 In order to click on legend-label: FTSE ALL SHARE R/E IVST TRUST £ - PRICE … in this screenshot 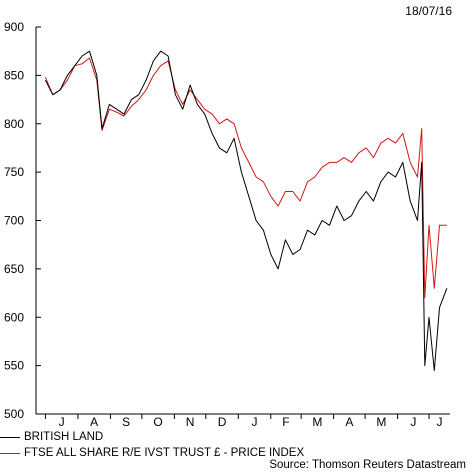, I will do `click(164, 453)`.